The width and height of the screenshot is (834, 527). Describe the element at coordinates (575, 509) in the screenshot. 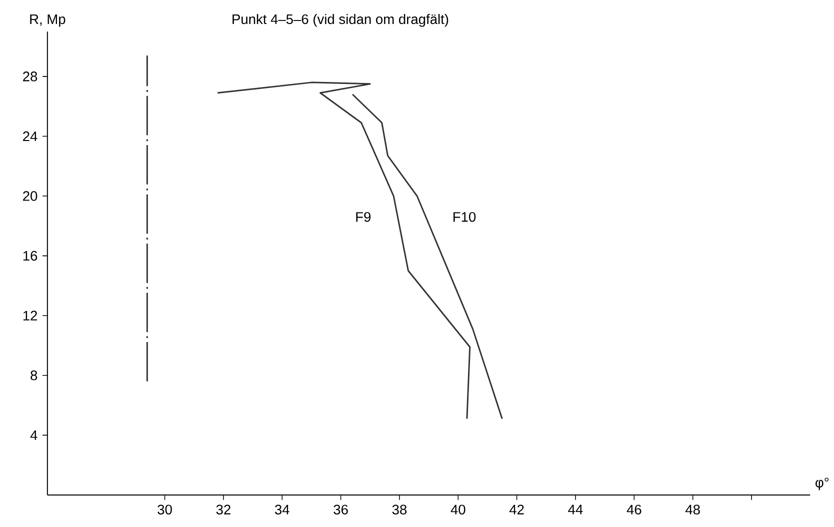

I see `x-tick-label: 44` at that location.